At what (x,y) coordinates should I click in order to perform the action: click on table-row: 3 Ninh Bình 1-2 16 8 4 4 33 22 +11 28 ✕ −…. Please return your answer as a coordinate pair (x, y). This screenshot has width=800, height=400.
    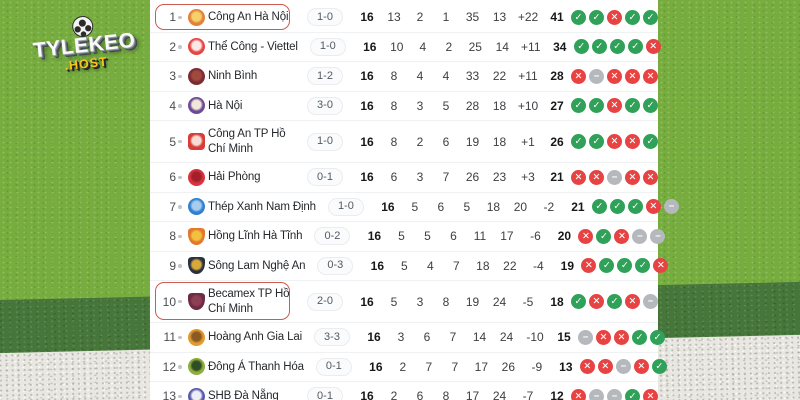
    Looking at the image, I should click on (404, 77).